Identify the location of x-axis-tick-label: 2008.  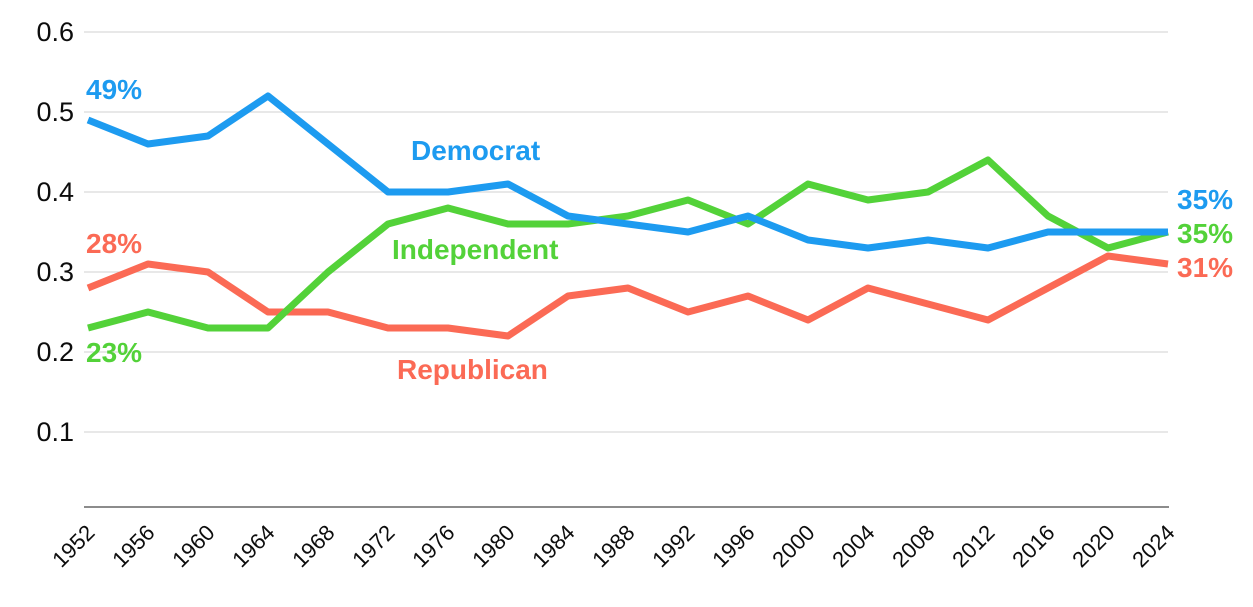
(913, 546).